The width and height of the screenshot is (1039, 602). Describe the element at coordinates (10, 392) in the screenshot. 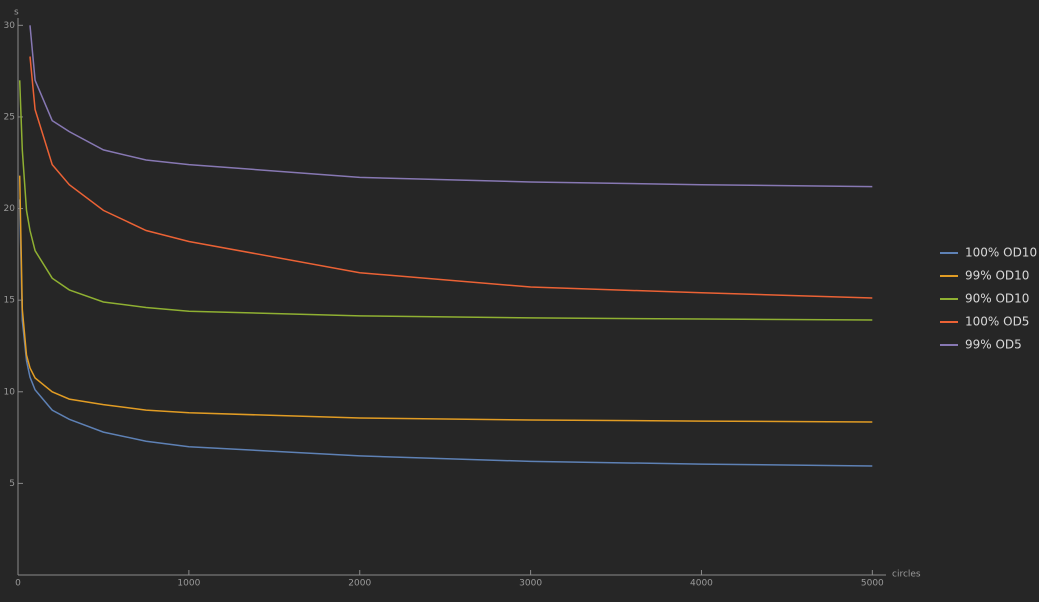

I see `y-tick-label: 10` at that location.